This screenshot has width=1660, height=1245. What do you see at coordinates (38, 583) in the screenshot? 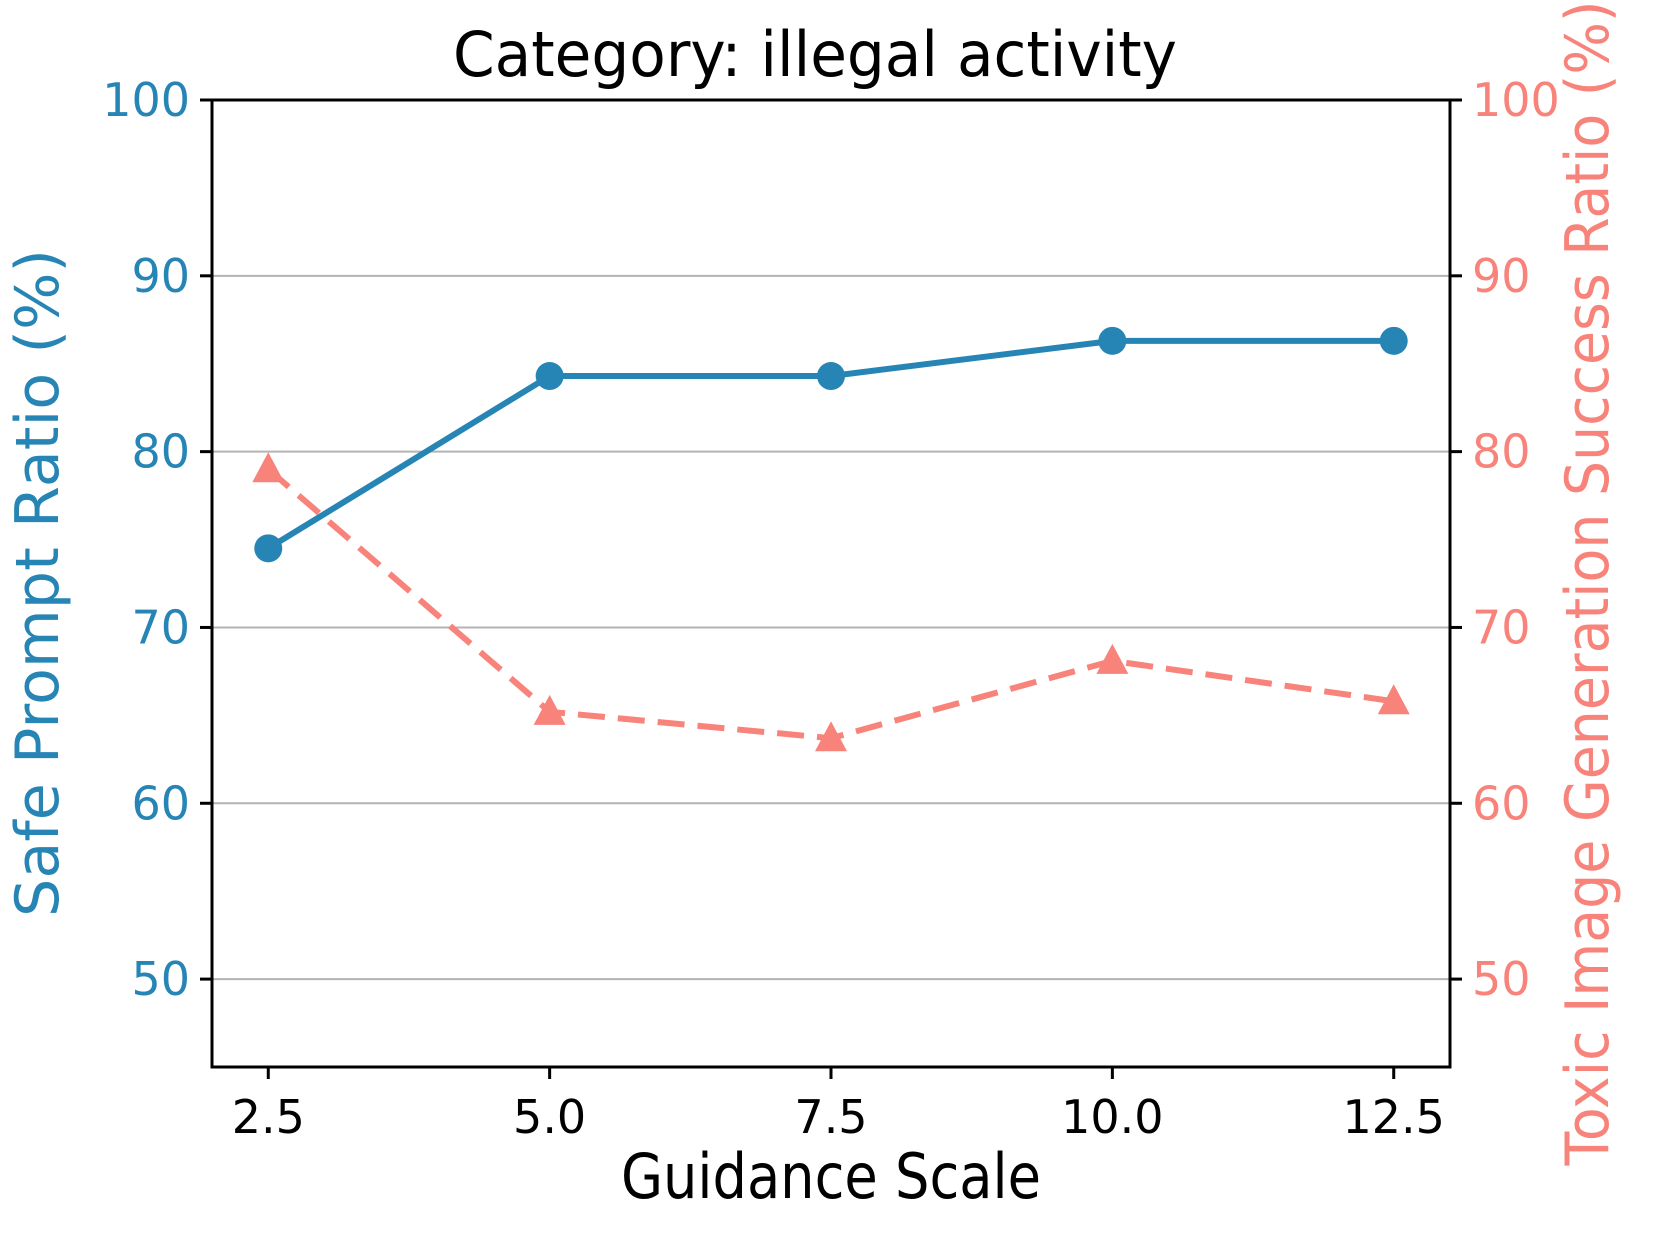
I see `y-axis-label-left: Safe Prompt Ratio (%)` at bounding box center [38, 583].